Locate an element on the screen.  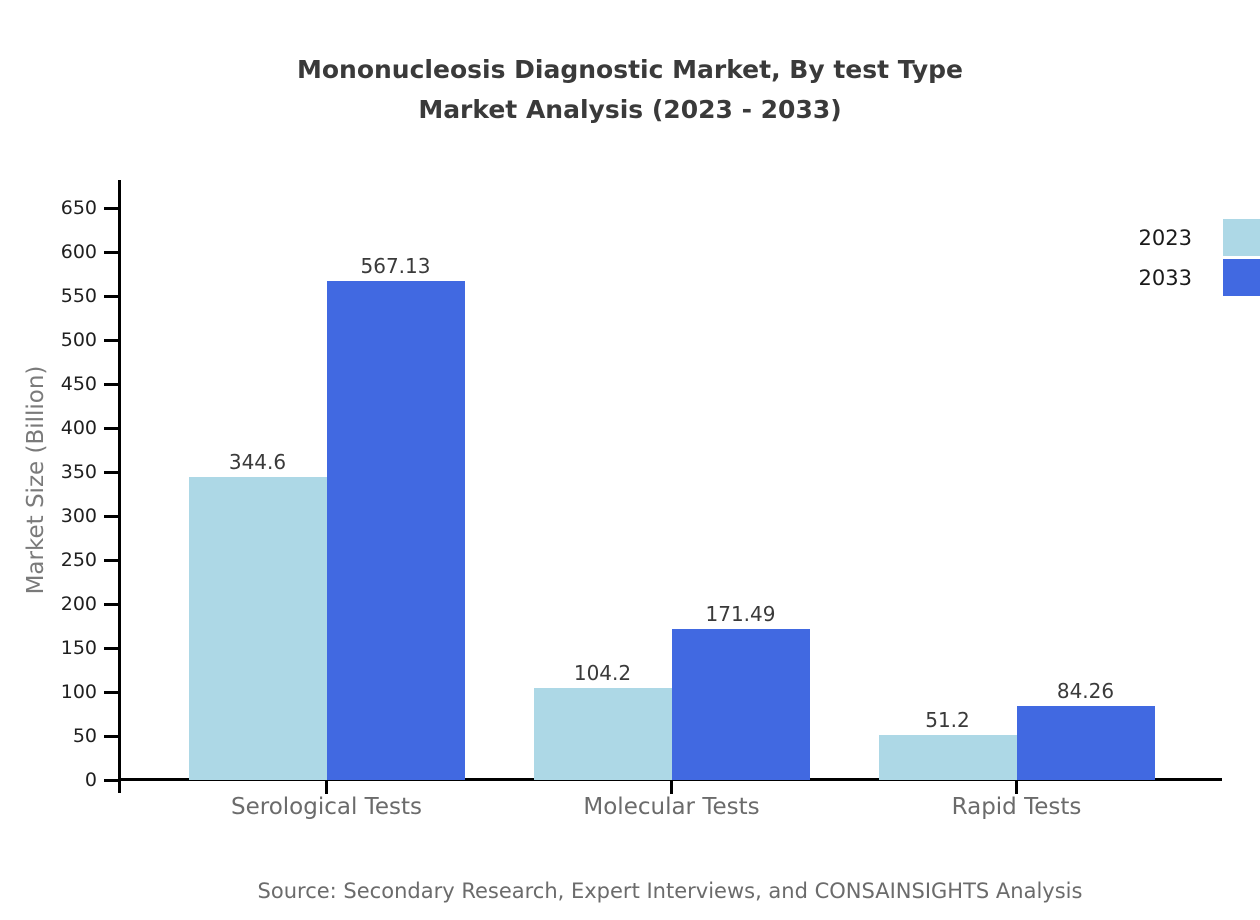
y-tick-label: 650 is located at coordinates (78, 207).